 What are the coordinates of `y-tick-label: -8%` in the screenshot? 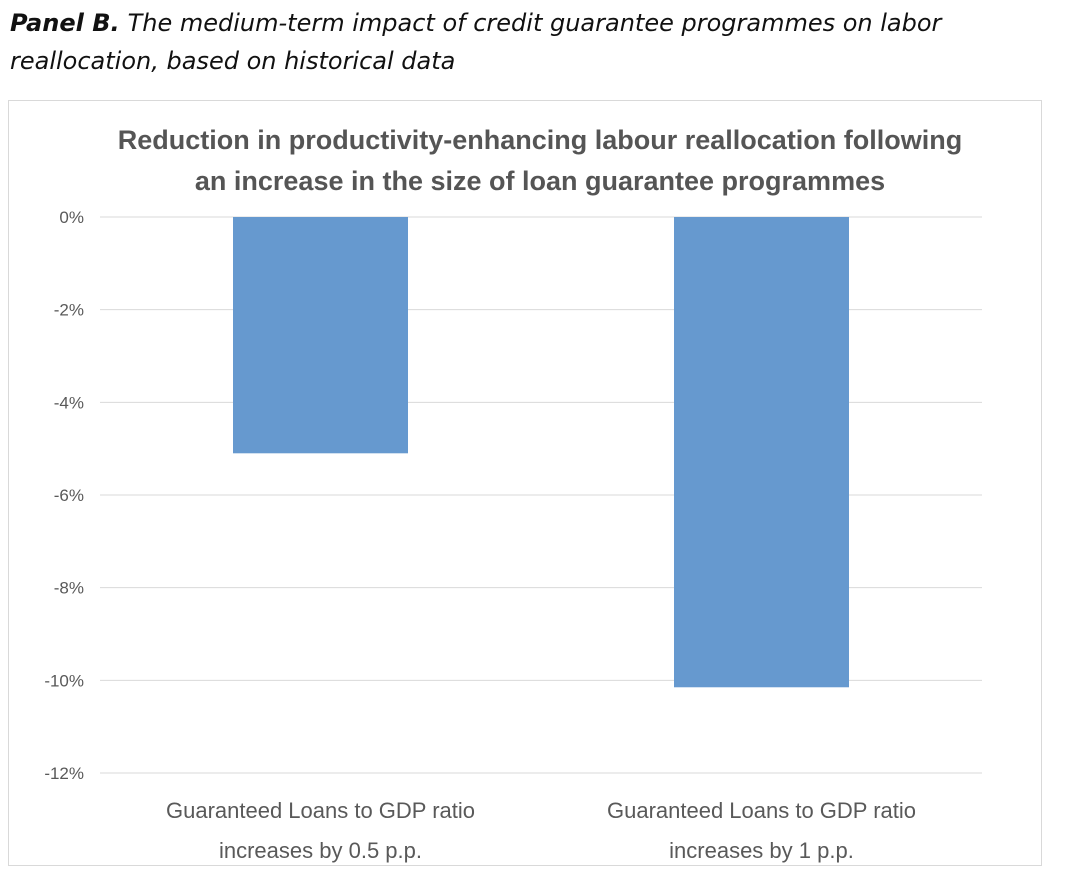 It's located at (69, 588).